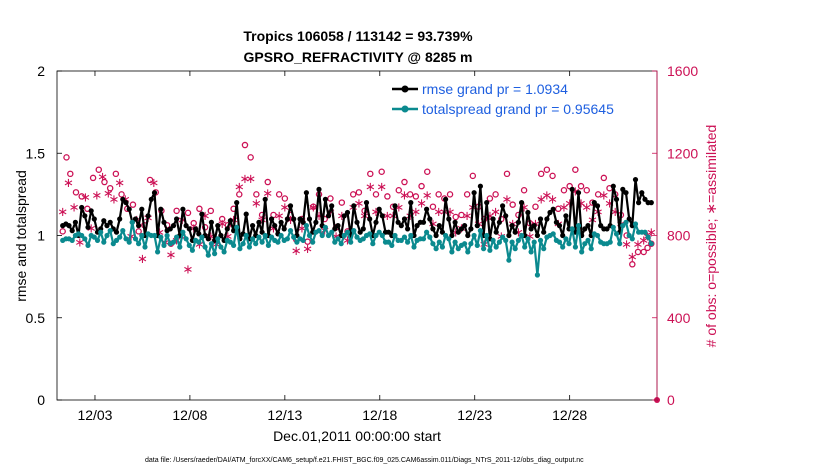 This screenshot has height=470, width=830. Describe the element at coordinates (675, 235) in the screenshot. I see `y2-ticks: 0 400 800 1200 1600` at that location.